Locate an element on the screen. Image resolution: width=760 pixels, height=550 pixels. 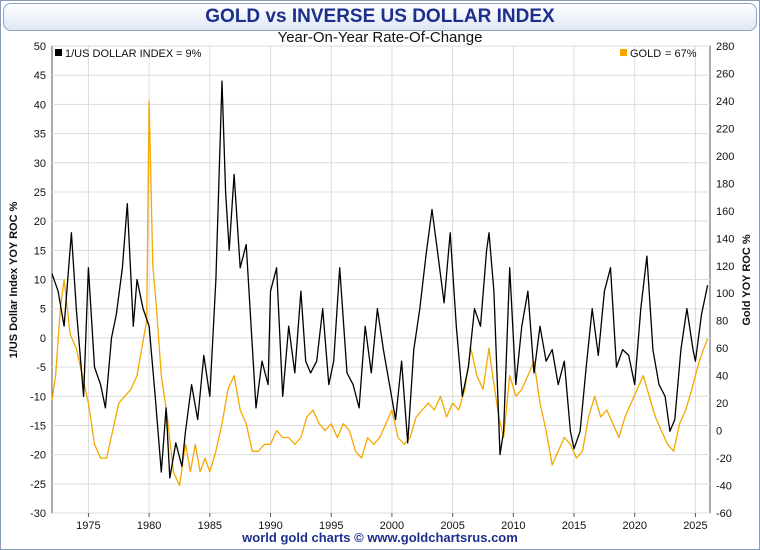
left-axis-ticks: -30 -25 -20 -15 -10 -5 0 5 10 15 20 25 30 35 40 45 50 is located at coordinates (38, 280).